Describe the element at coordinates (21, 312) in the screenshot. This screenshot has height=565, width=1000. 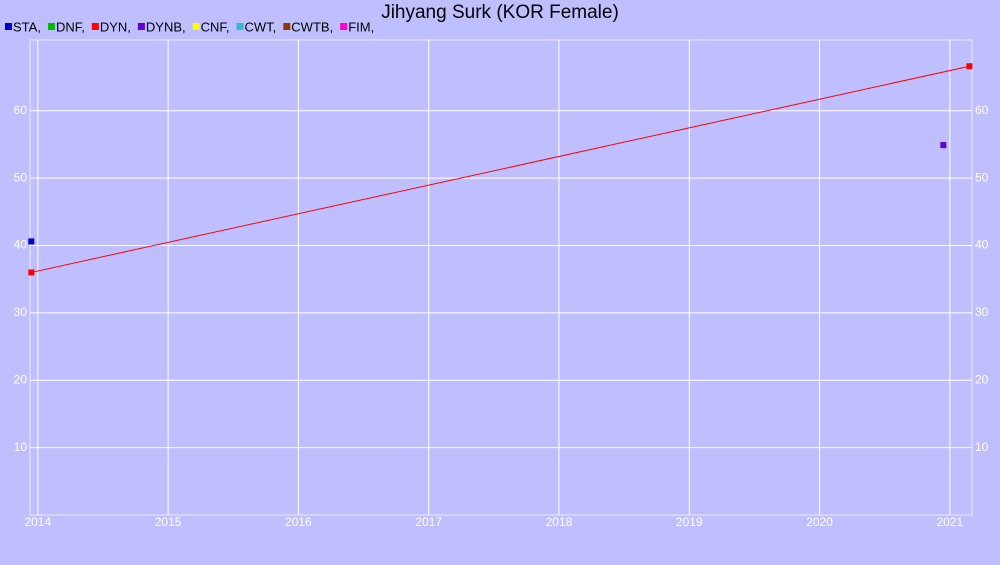
I see `y-tick-label: 30` at that location.